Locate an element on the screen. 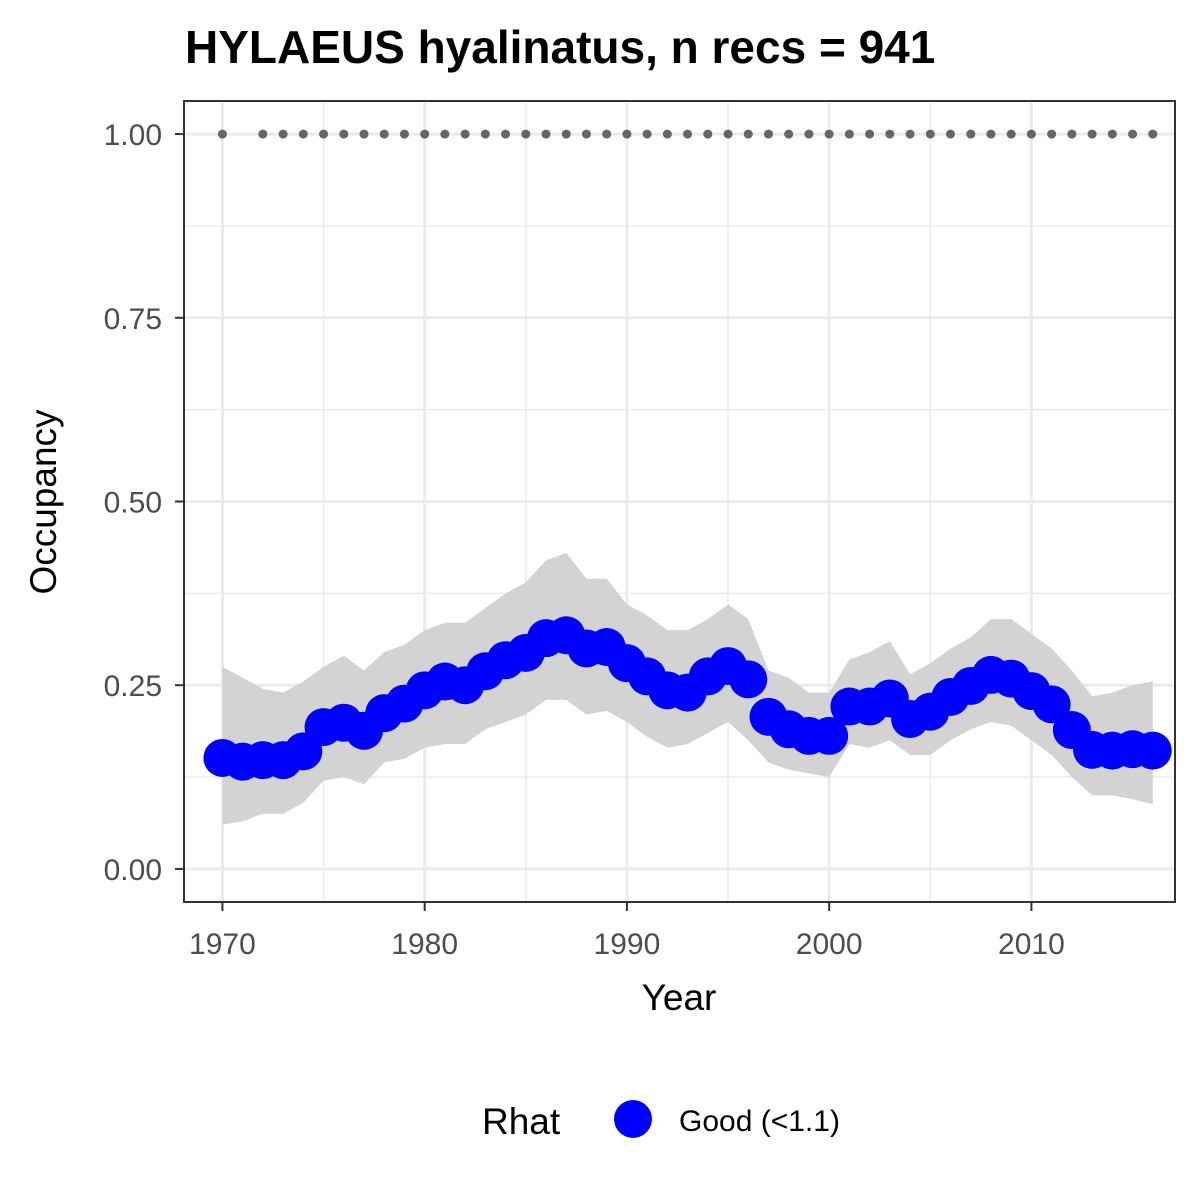 Image resolution: width=1200 pixels, height=1200 pixels. y-tick-label: 0.00 is located at coordinates (133, 870).